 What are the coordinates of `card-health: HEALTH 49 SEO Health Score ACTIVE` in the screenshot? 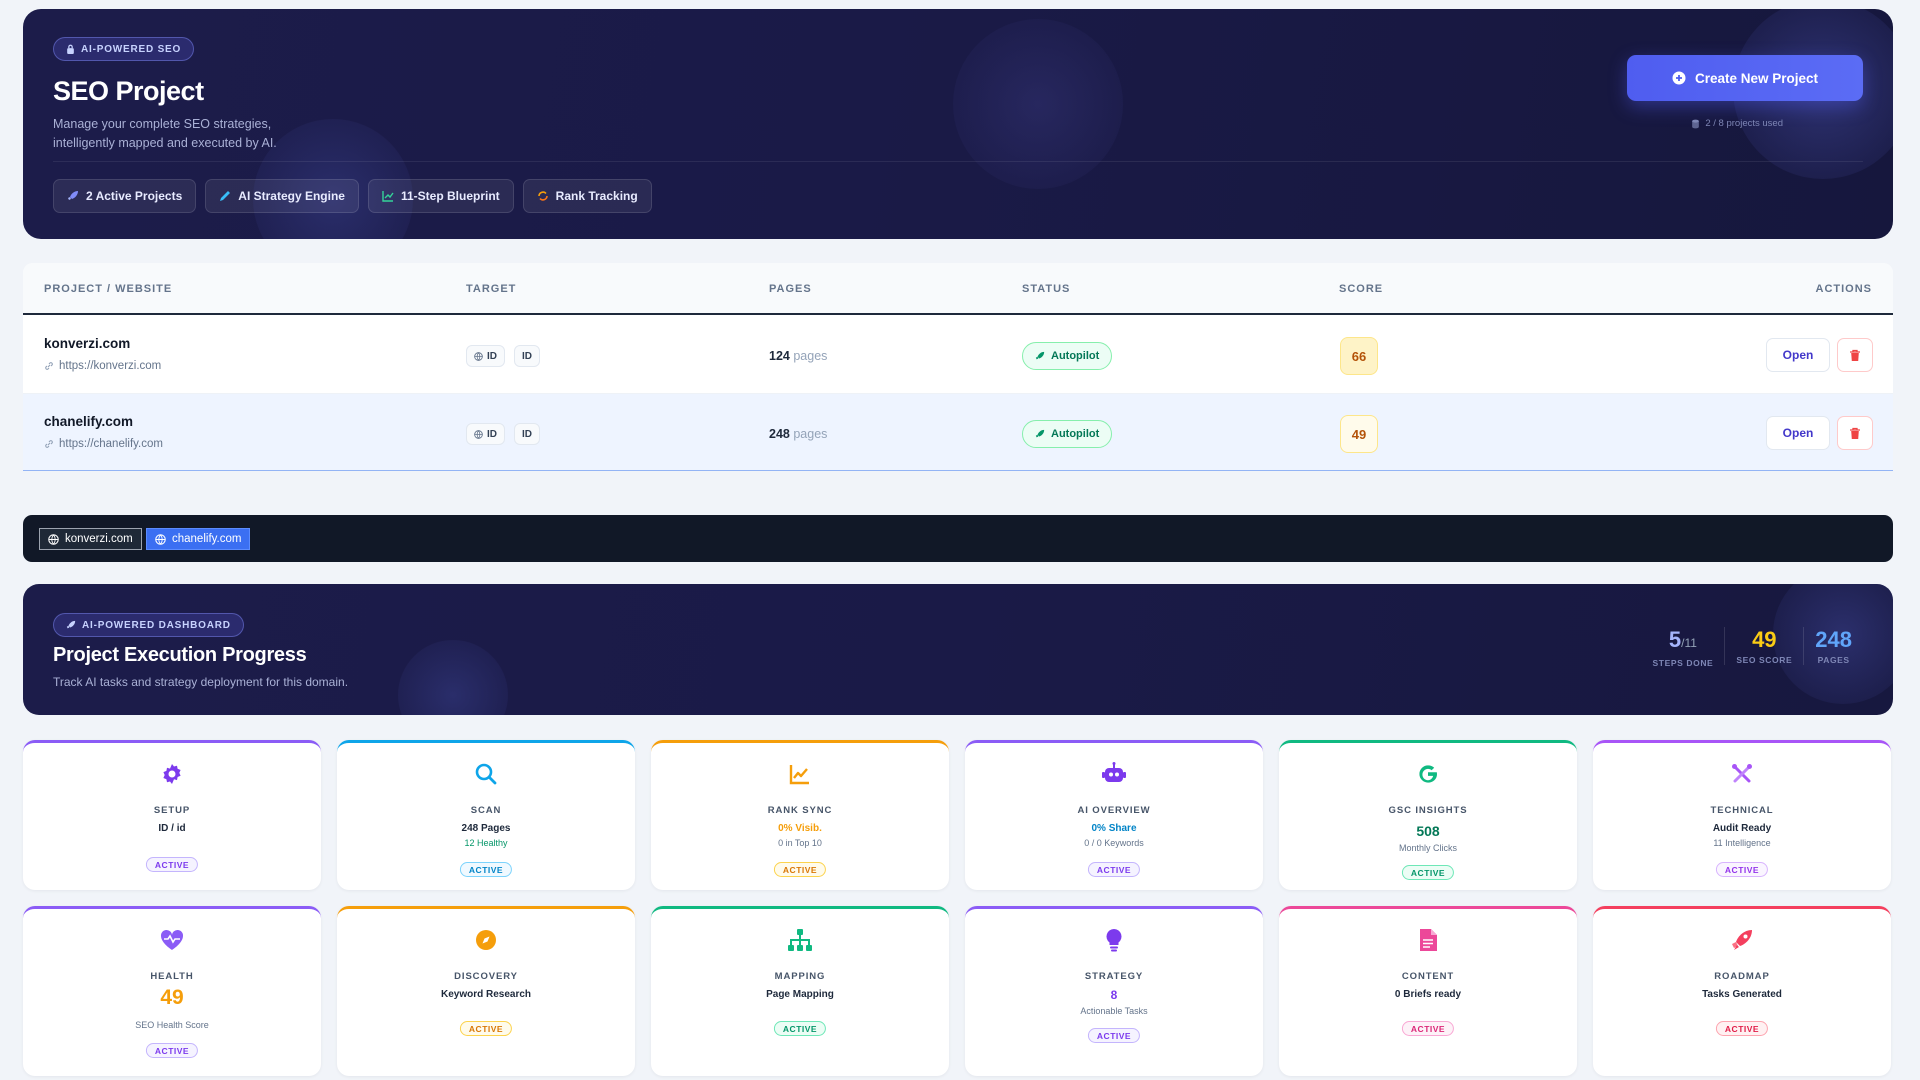 It's located at (172, 991).